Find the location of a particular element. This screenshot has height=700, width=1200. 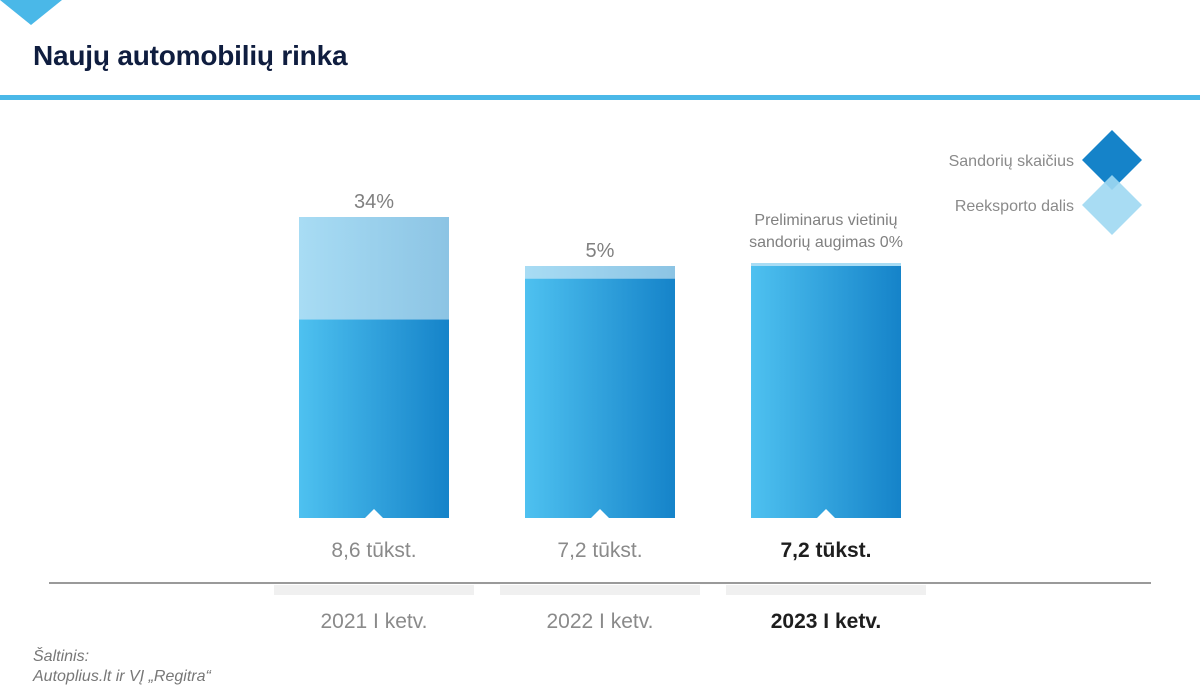

legend-diamond-reeksporto is located at coordinates (1112, 205).